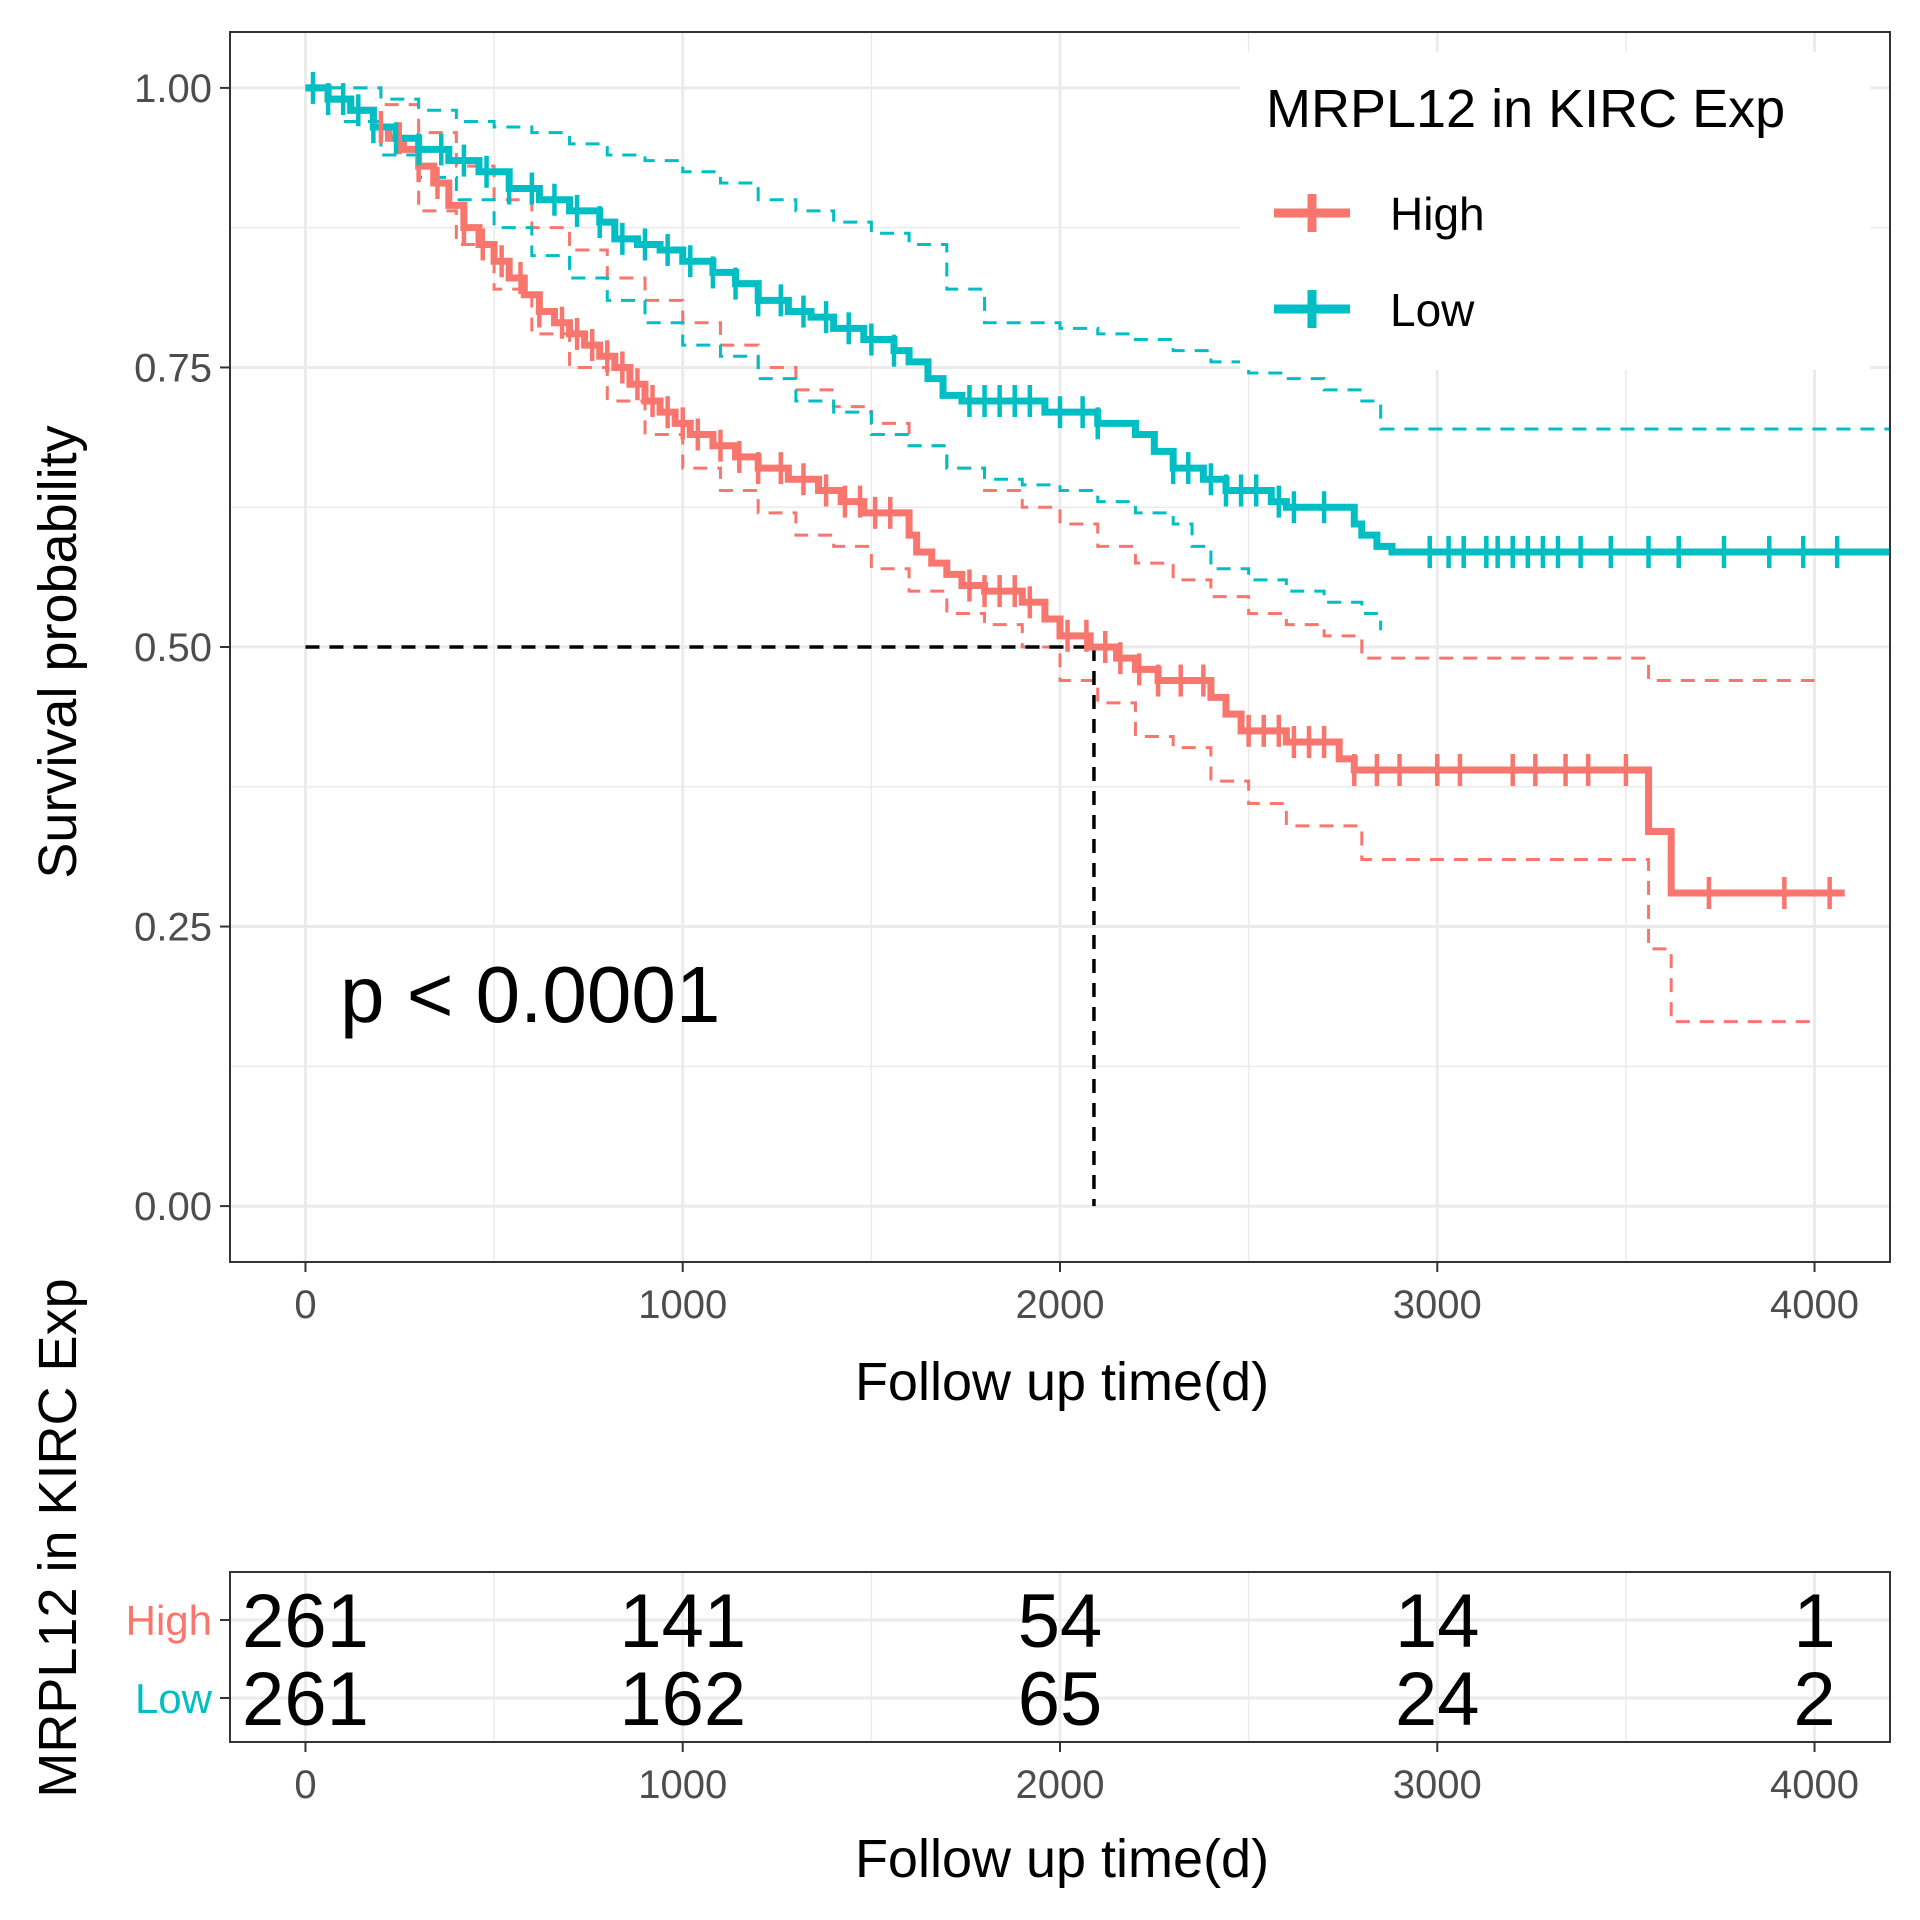 The height and width of the screenshot is (1920, 1920). Describe the element at coordinates (1432, 310) in the screenshot. I see `legend-label-low: Low` at that location.